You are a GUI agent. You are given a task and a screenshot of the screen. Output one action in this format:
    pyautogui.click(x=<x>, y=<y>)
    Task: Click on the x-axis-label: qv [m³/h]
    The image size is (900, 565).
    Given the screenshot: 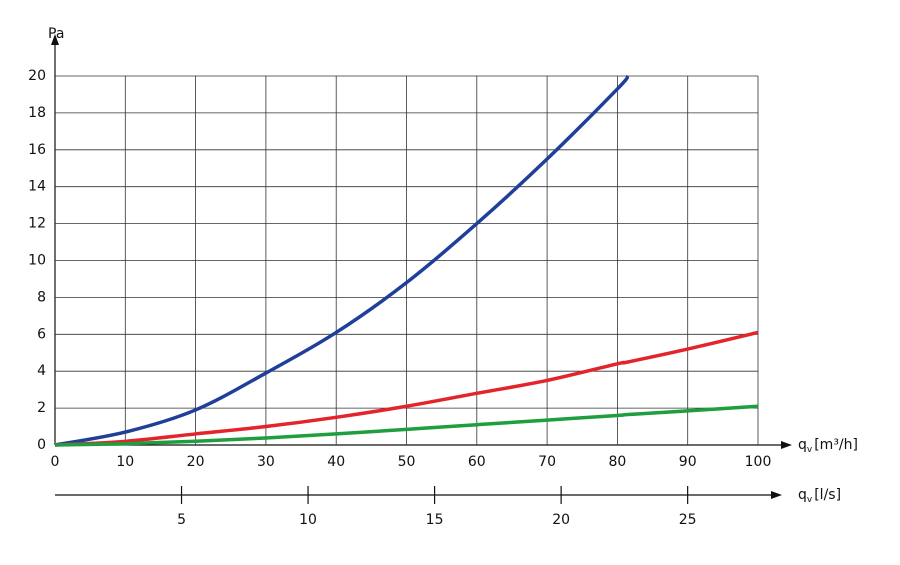 What is the action you would take?
    pyautogui.click(x=828, y=446)
    